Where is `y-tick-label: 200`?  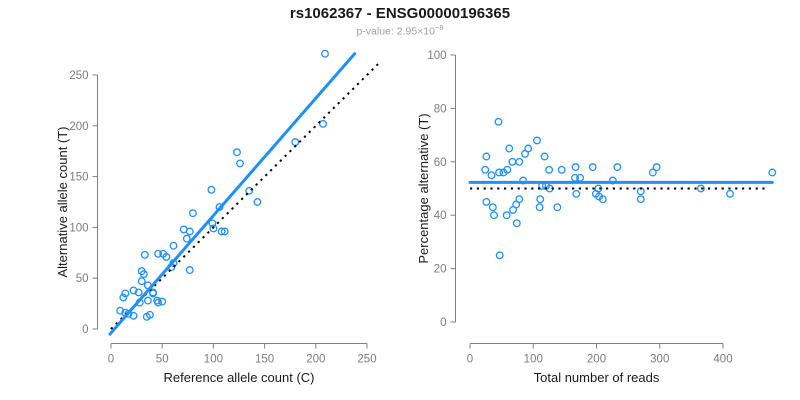
y-tick-label: 200 is located at coordinates (78, 127).